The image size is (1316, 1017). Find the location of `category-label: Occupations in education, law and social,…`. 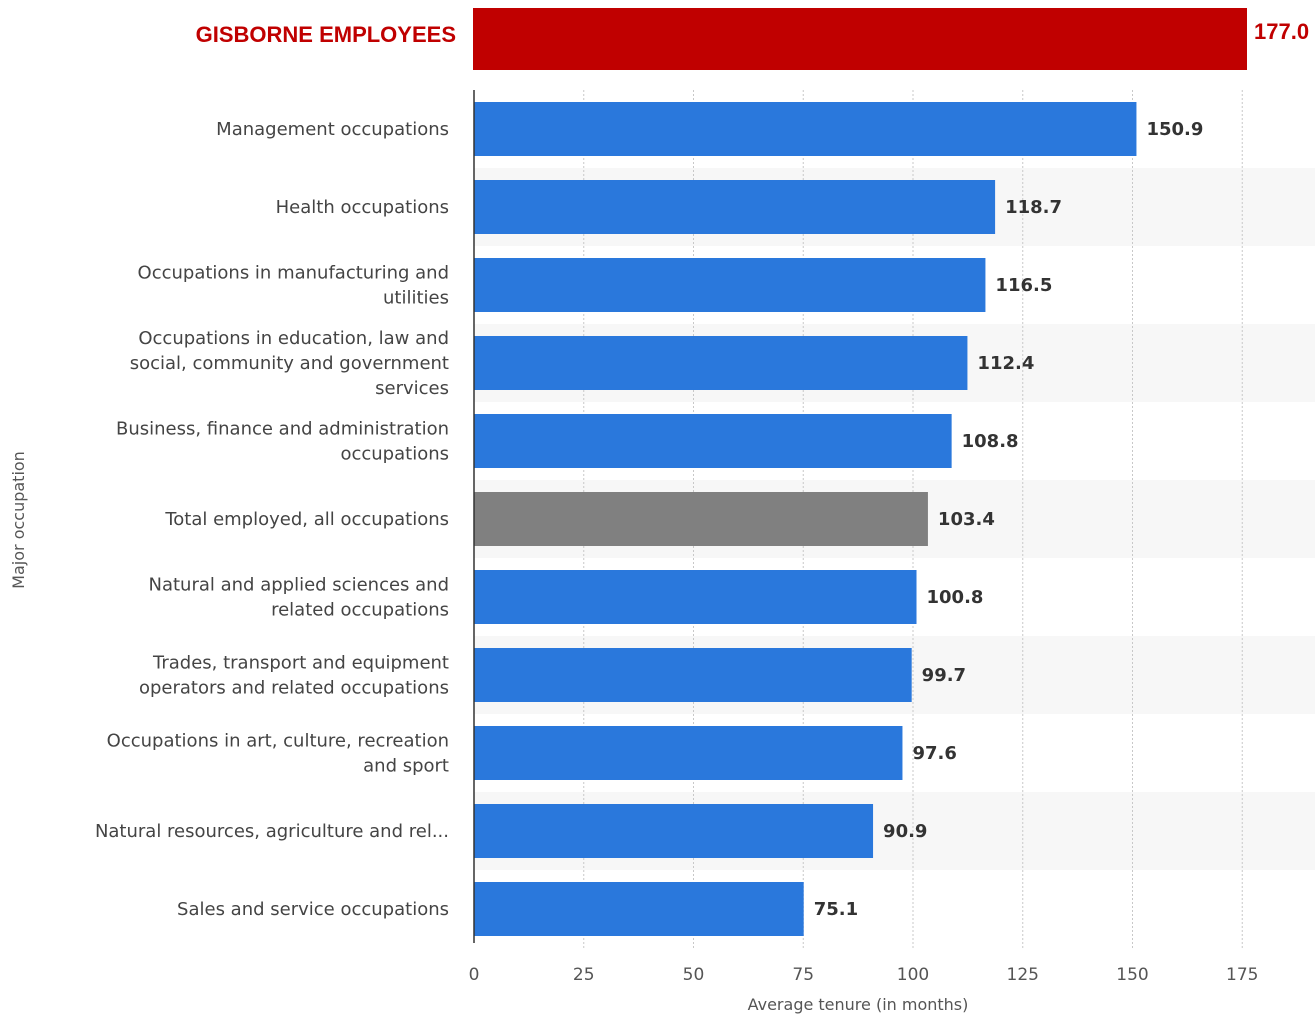

category-label: Occupations in education, law and social,… is located at coordinates (289, 363).